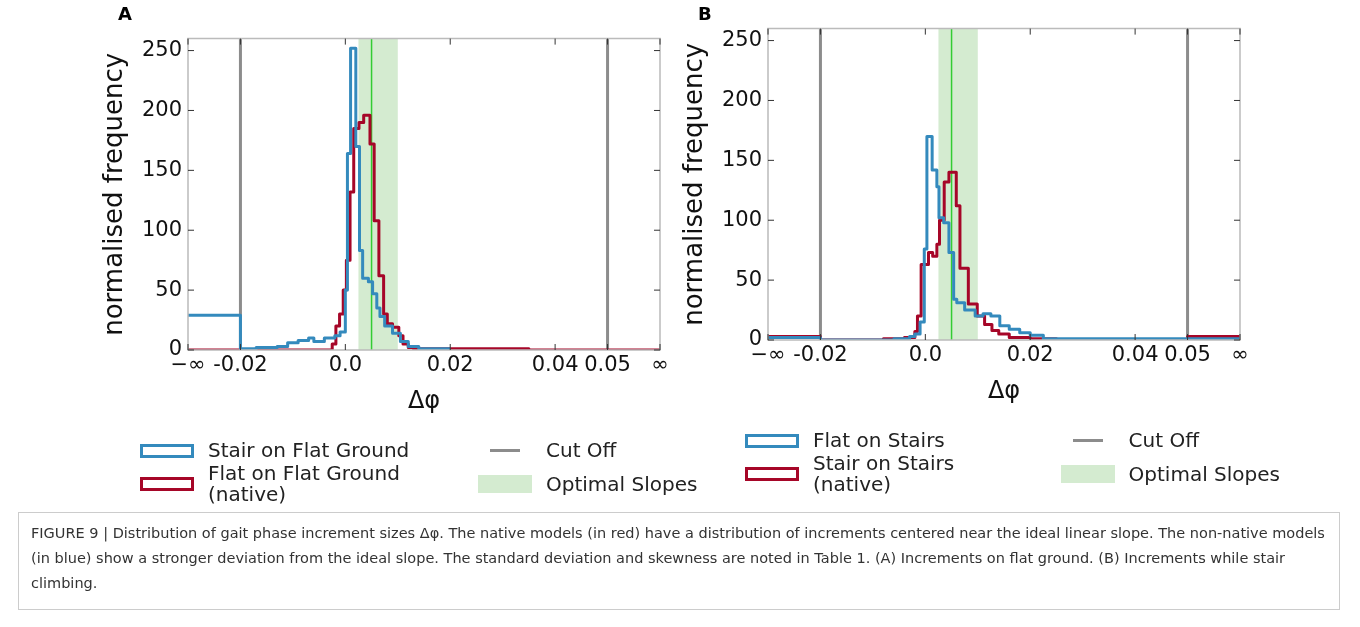 The width and height of the screenshot is (1360, 627). Describe the element at coordinates (884, 473) in the screenshot. I see `legend-label: Stair on Stairs (native)` at that location.